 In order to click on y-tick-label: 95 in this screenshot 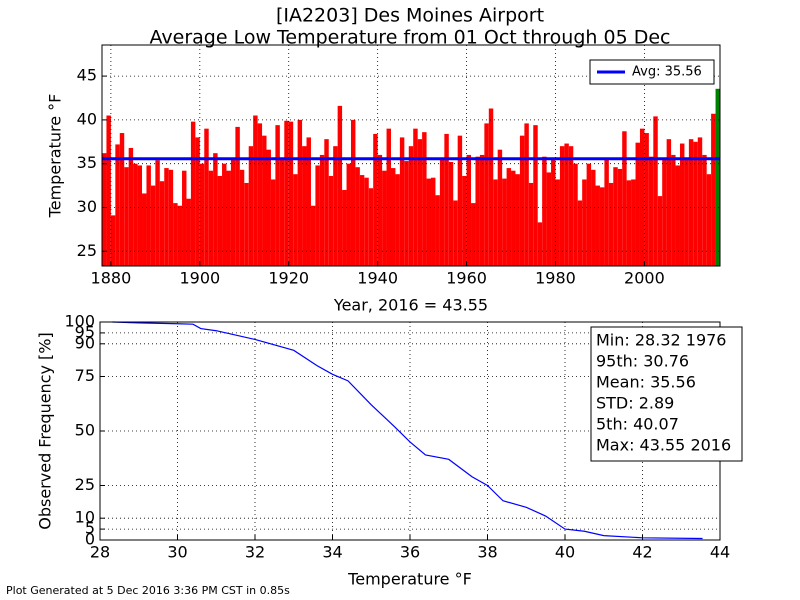, I will do `click(85, 331)`.